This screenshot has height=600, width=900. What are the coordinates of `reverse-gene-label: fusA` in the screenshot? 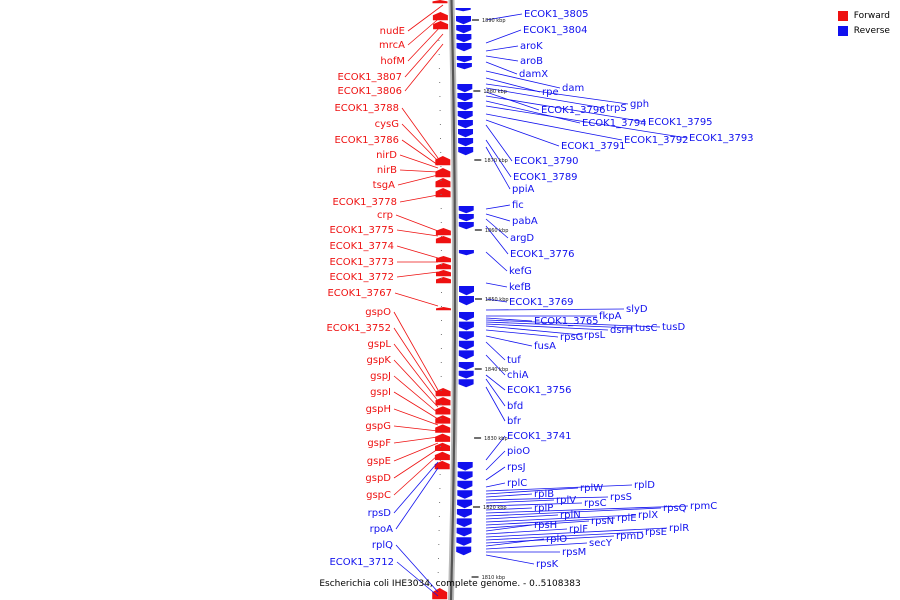 It's located at (545, 346).